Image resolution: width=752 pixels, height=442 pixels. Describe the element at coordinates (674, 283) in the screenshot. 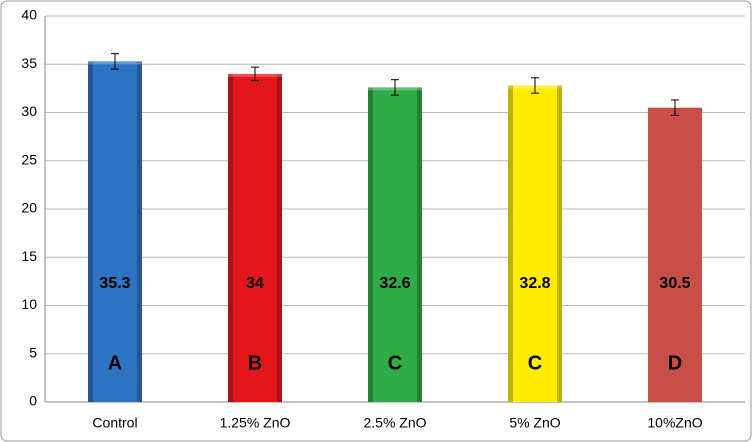

I see `value-label: 30.5` at that location.